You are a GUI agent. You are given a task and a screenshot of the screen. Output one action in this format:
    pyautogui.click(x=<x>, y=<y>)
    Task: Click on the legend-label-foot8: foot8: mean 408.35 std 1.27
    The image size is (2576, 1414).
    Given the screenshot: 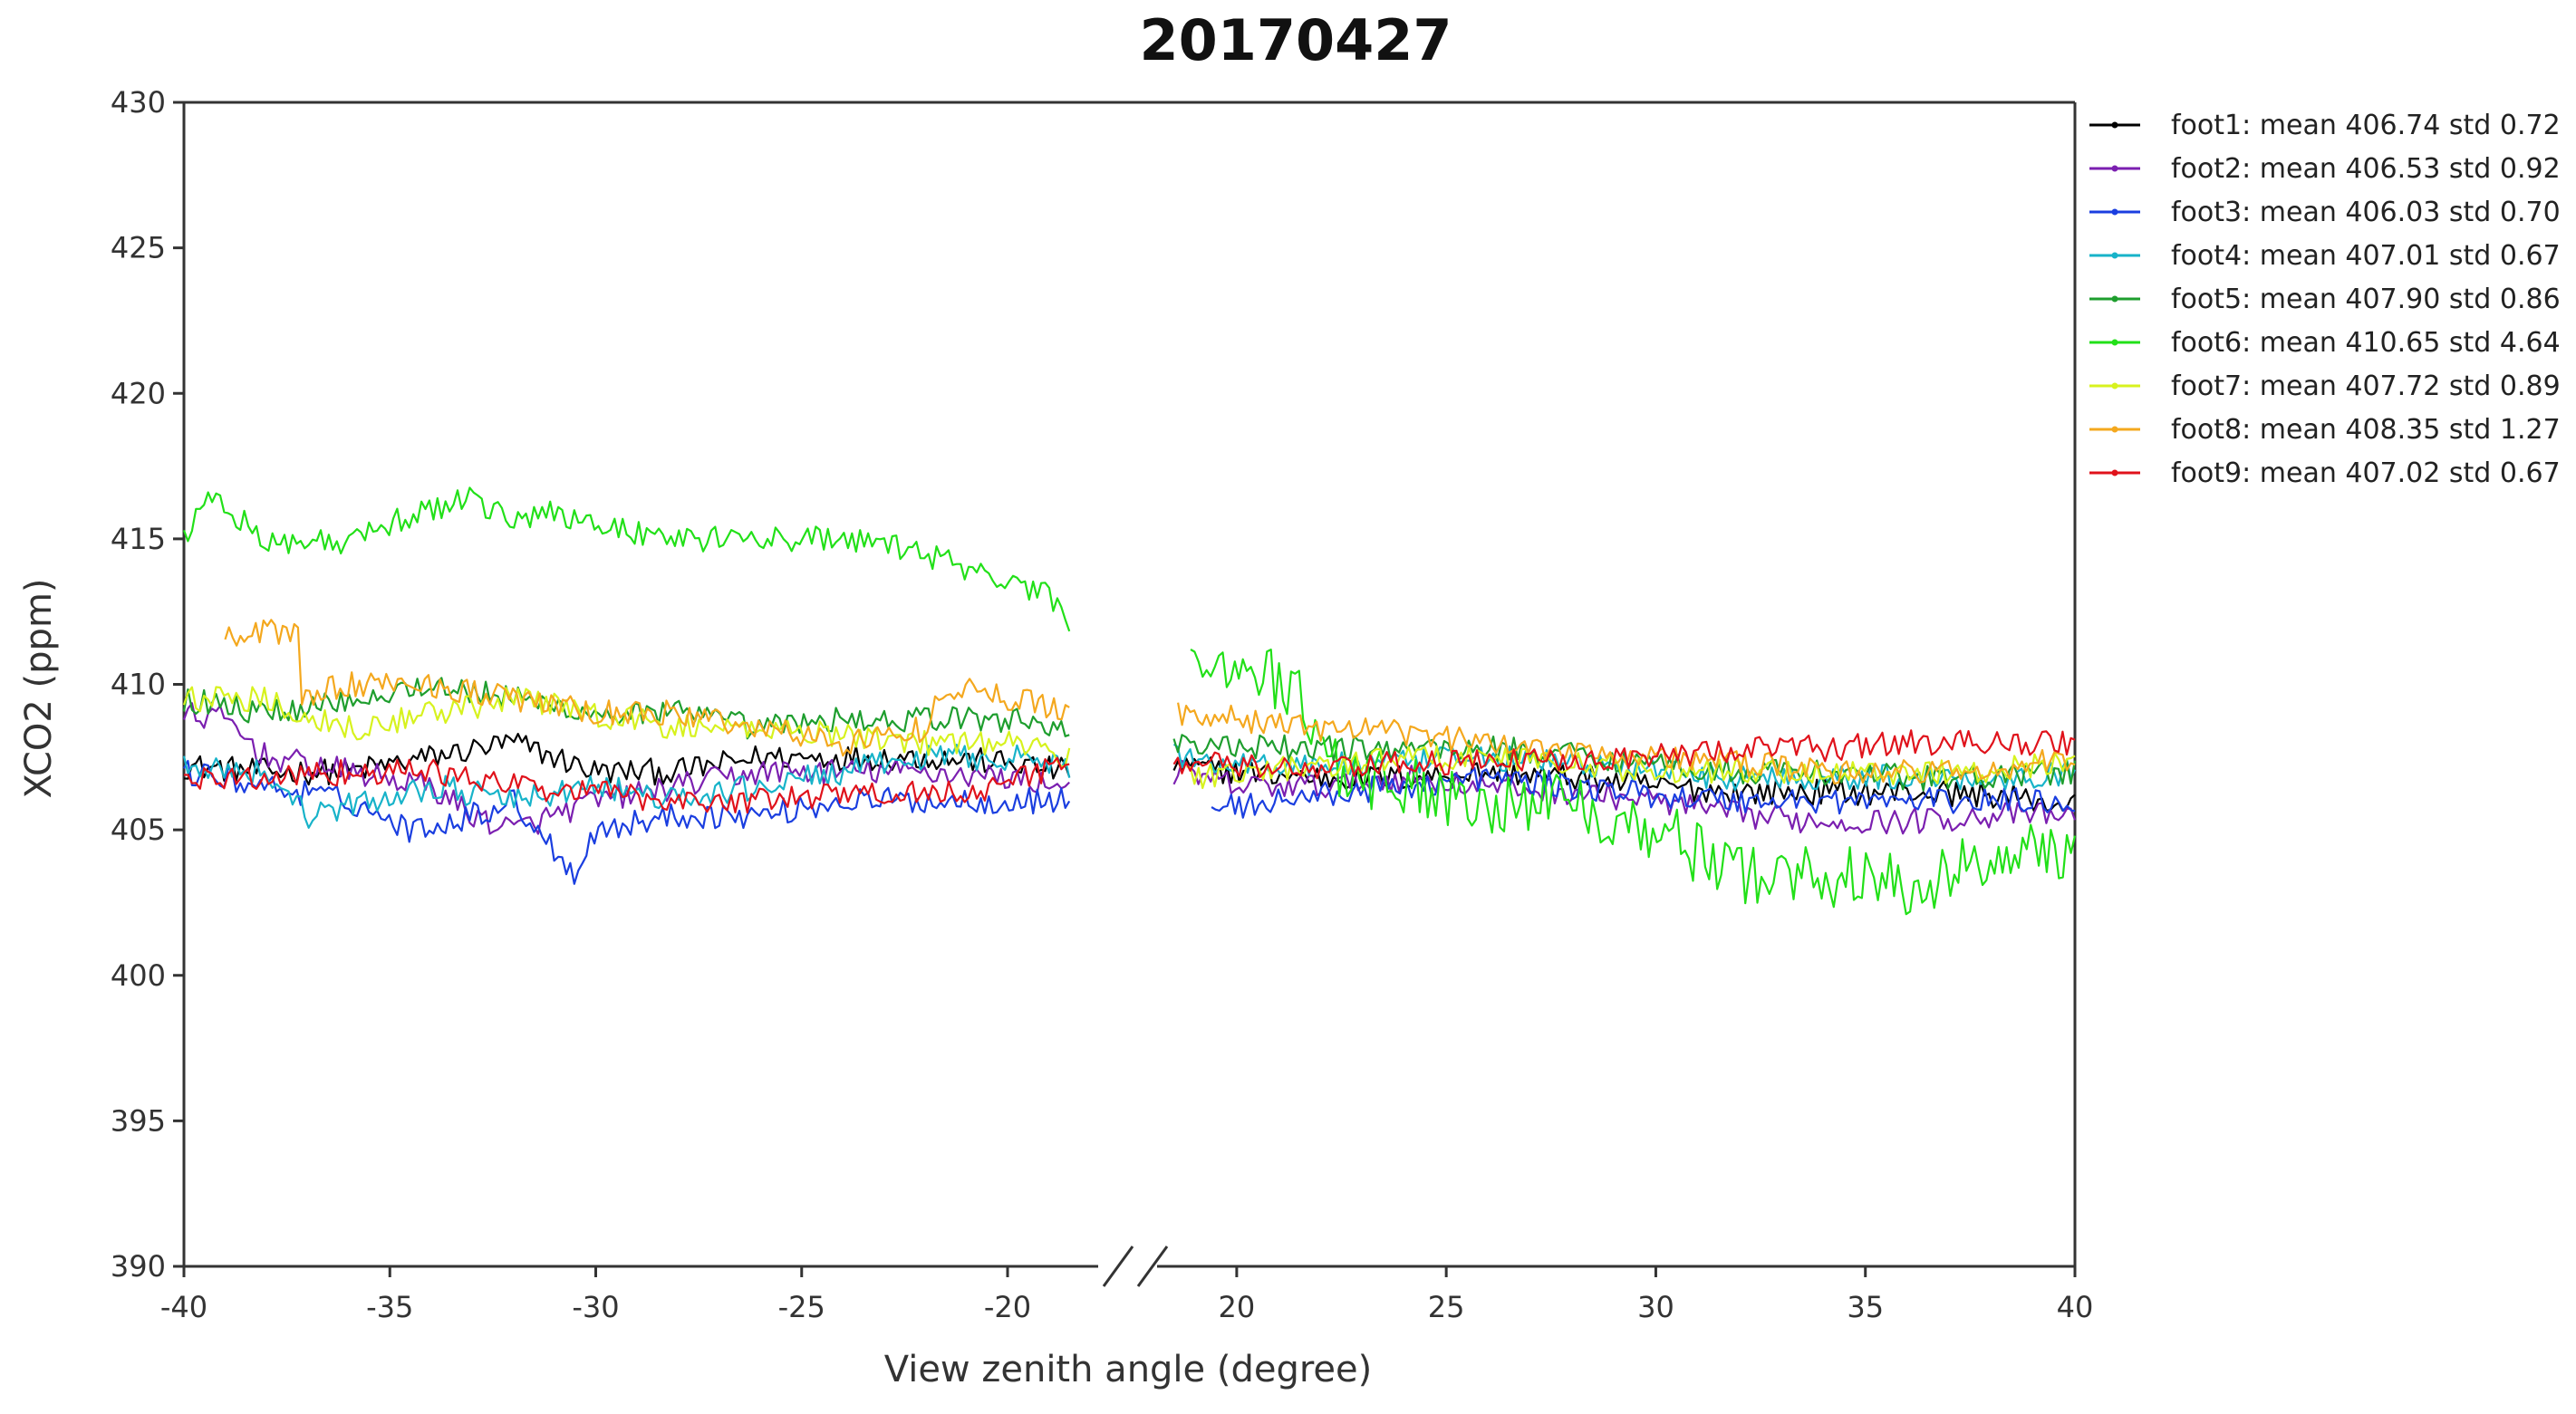 What is the action you would take?
    pyautogui.click(x=2366, y=430)
    